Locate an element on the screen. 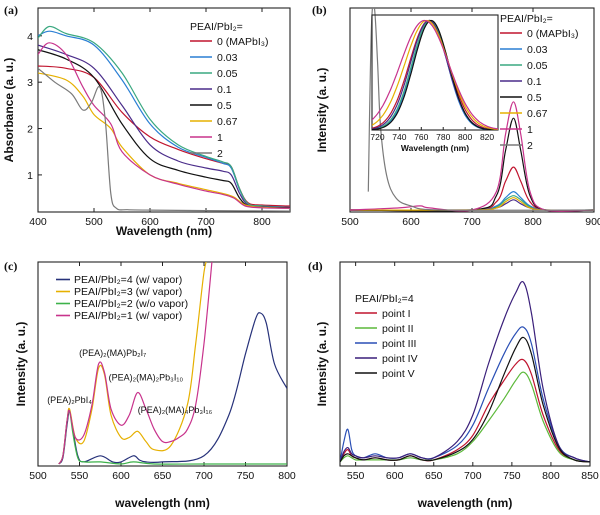  inset-series-group is located at coordinates (435, 74).